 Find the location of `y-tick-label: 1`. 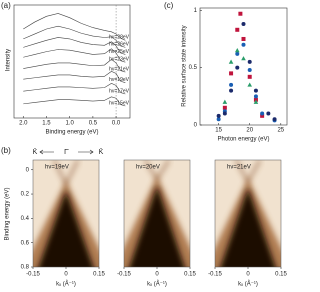

y-tick-label: 1 is located at coordinates (196, 11).